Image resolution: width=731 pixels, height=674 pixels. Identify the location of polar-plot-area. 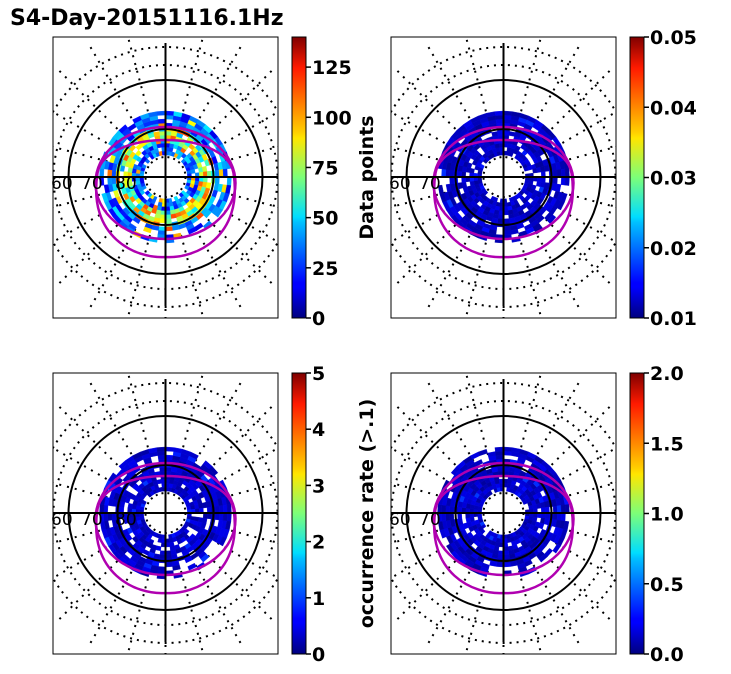
(503, 513).